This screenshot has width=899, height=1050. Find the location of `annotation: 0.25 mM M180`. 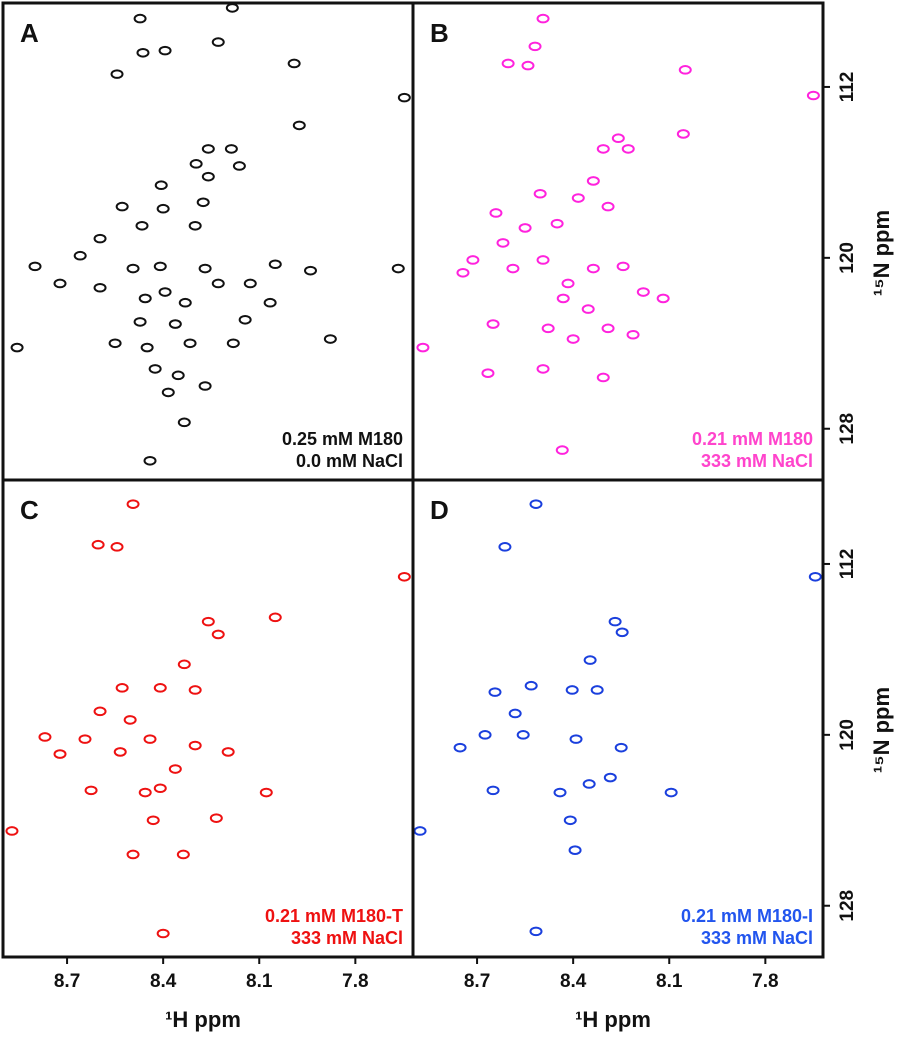

annotation: 0.25 mM M180 is located at coordinates (342, 439).